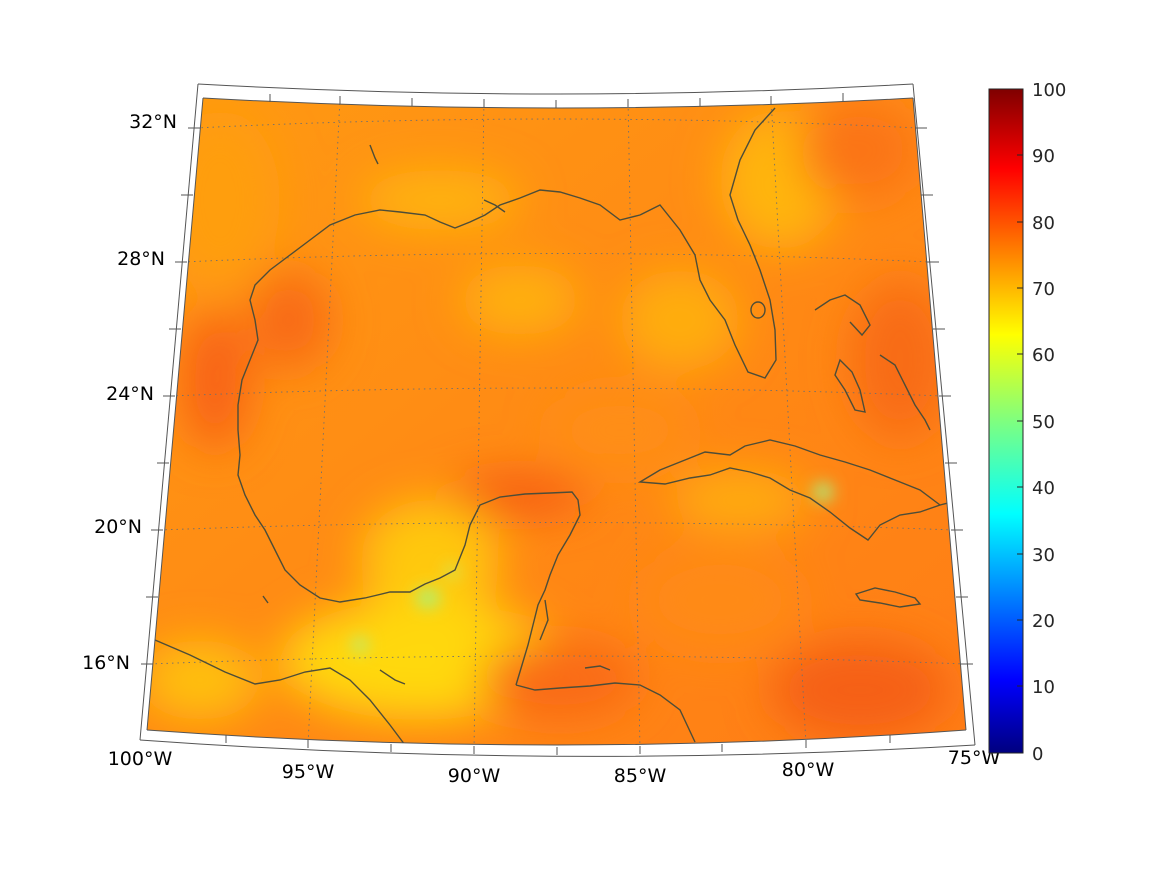 The image size is (1167, 875). I want to click on longitude-labels: 100°W 95°W 90°W 85°W 80°W 75°W, so click(554, 767).